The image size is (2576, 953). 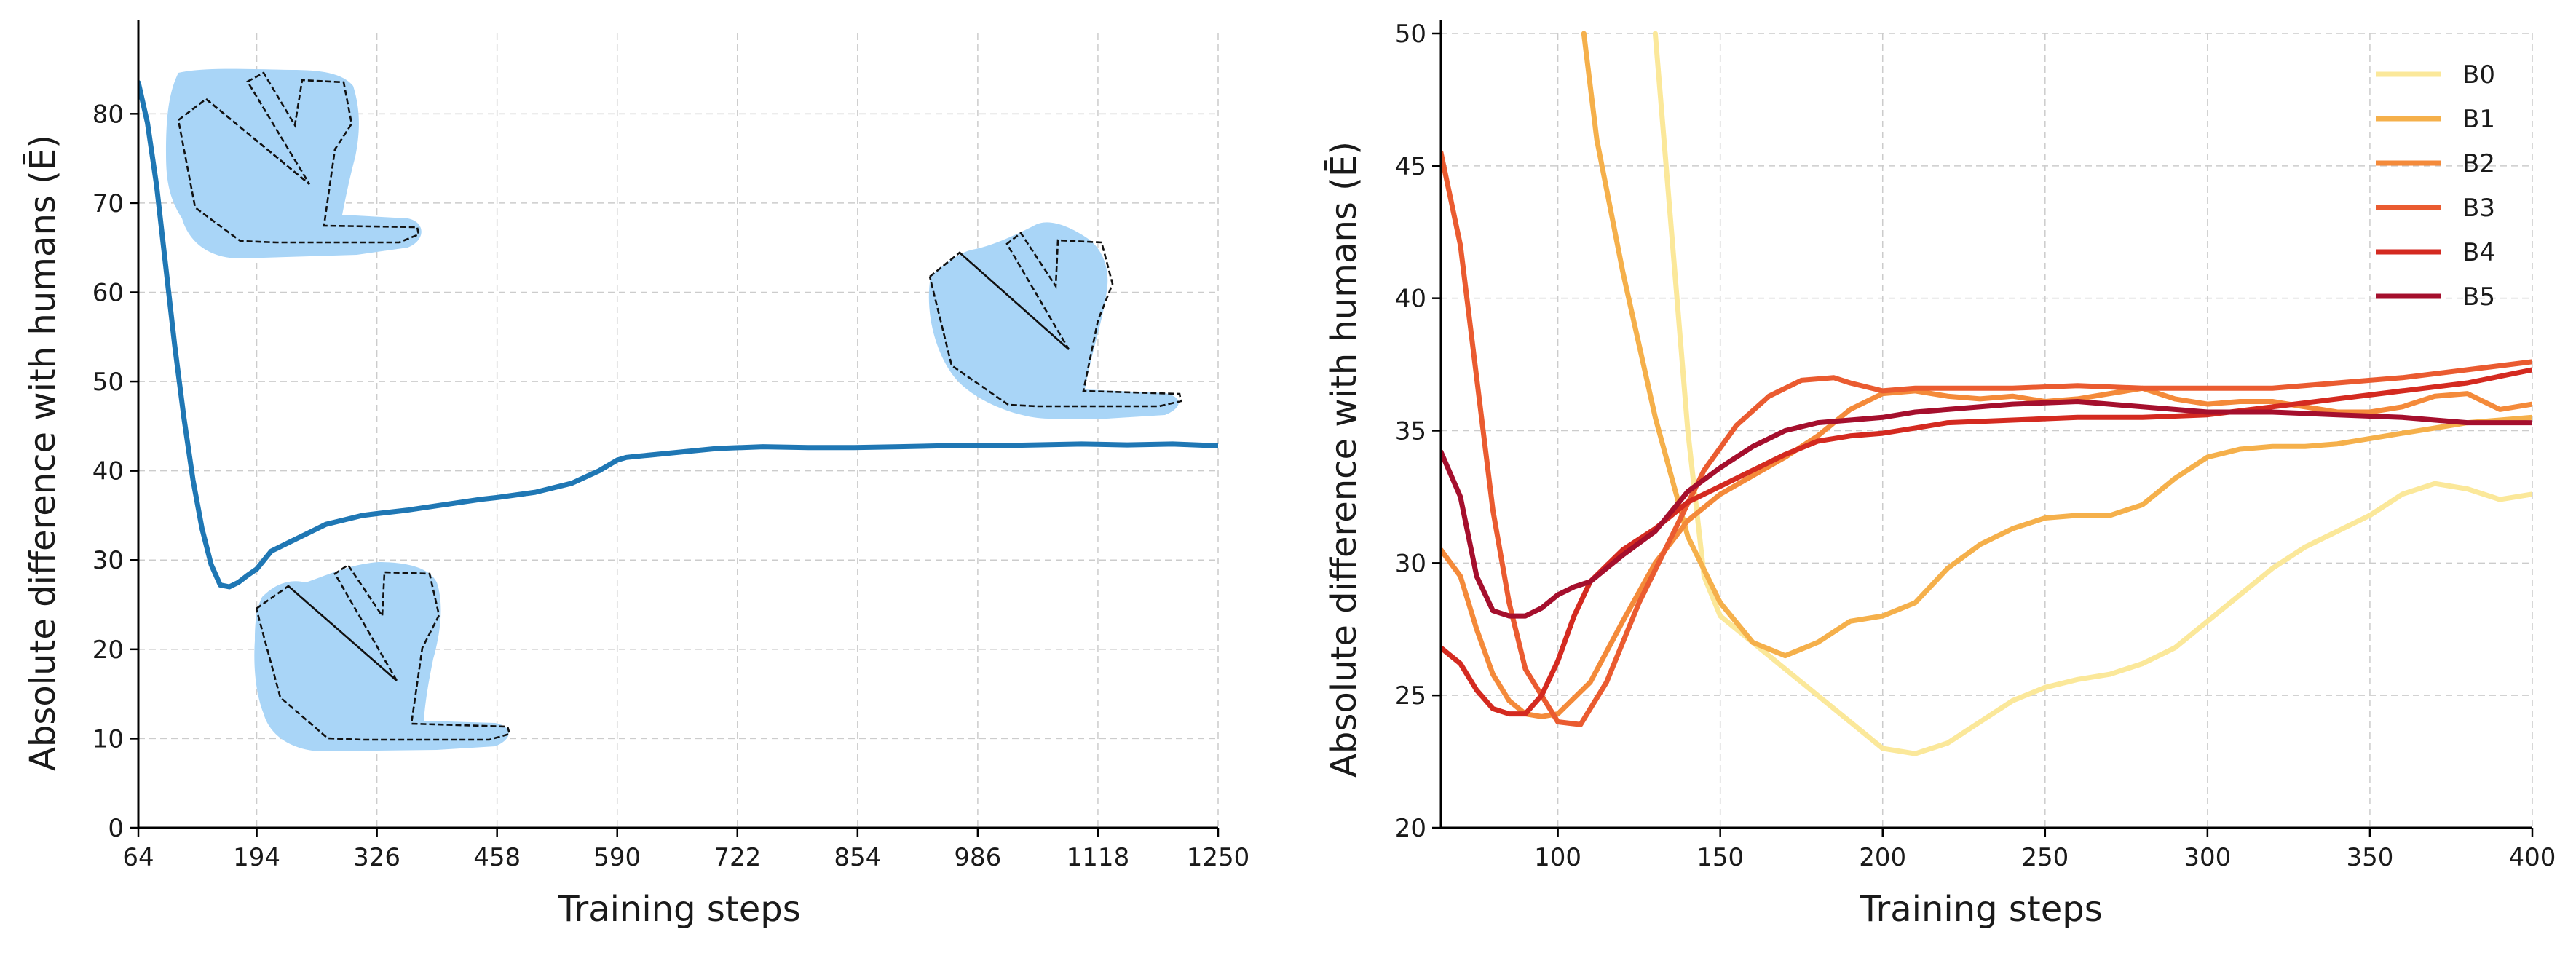 What do you see at coordinates (2435, 297) in the screenshot?
I see `legend-item-b5: B5` at bounding box center [2435, 297].